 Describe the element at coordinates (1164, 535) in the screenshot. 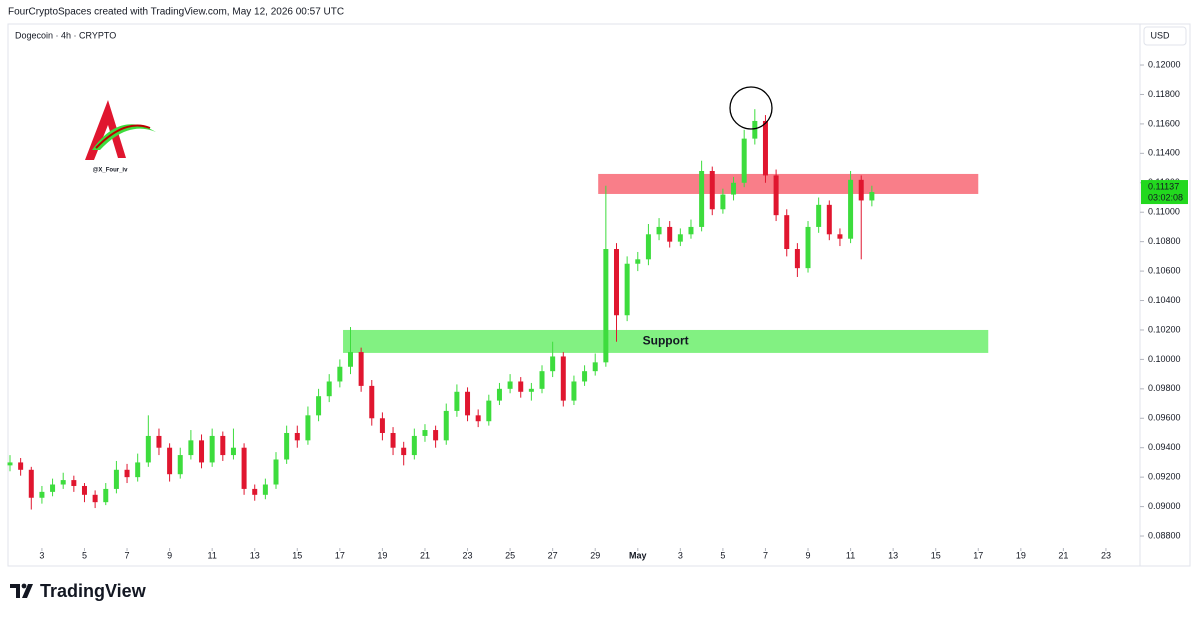

I see `y-tick-label: 0.08800` at that location.